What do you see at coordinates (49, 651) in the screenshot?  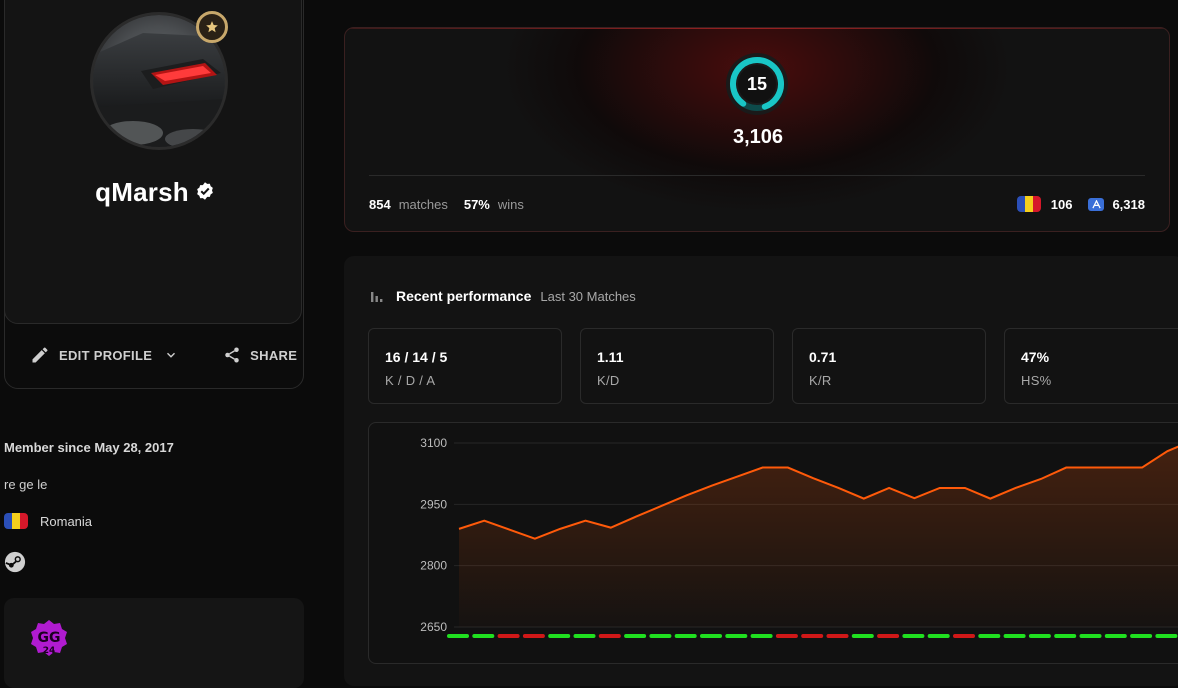 I see `svg-text: 24` at bounding box center [49, 651].